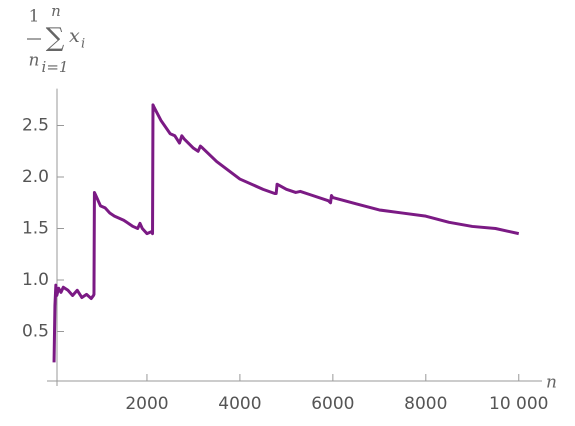  Describe the element at coordinates (332, 404) in the screenshot. I see `x-tick-label: 6000` at that location.